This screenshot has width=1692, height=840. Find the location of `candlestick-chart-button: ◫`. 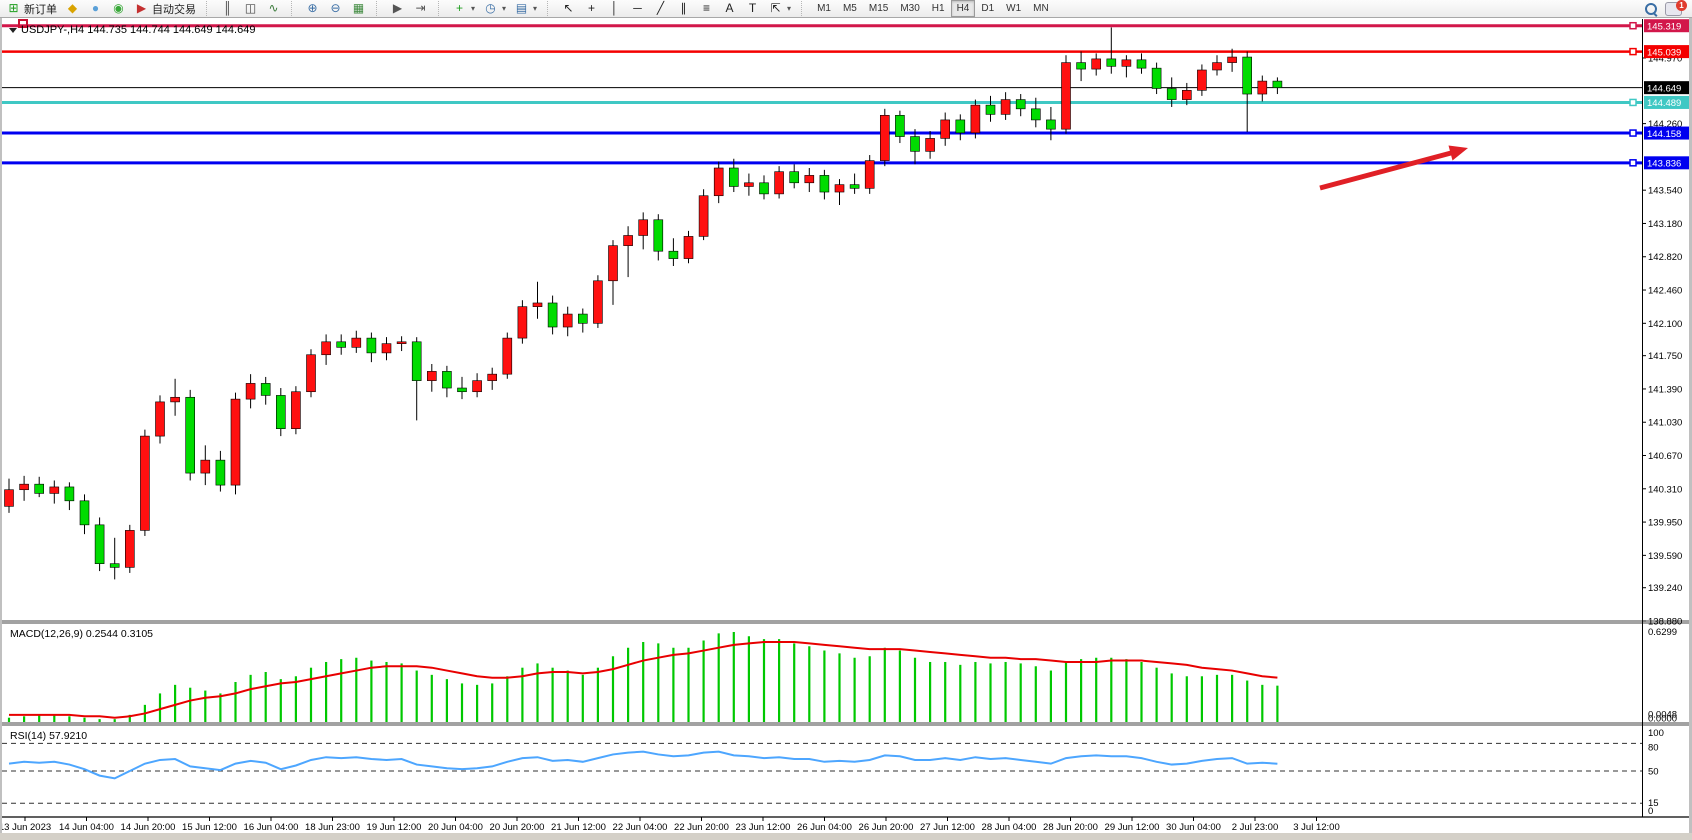

candlestick-chart-button: ◫ is located at coordinates (250, 8).